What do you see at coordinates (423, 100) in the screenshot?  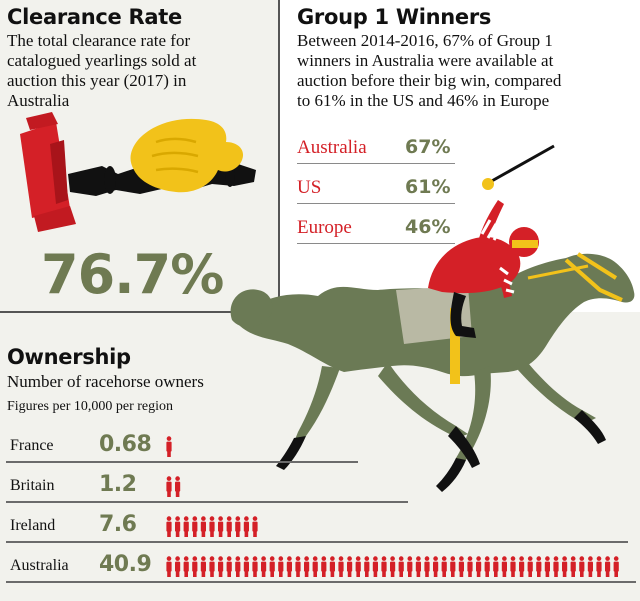 I see `group1-line: to 61% in the US and 46% in Europe` at bounding box center [423, 100].